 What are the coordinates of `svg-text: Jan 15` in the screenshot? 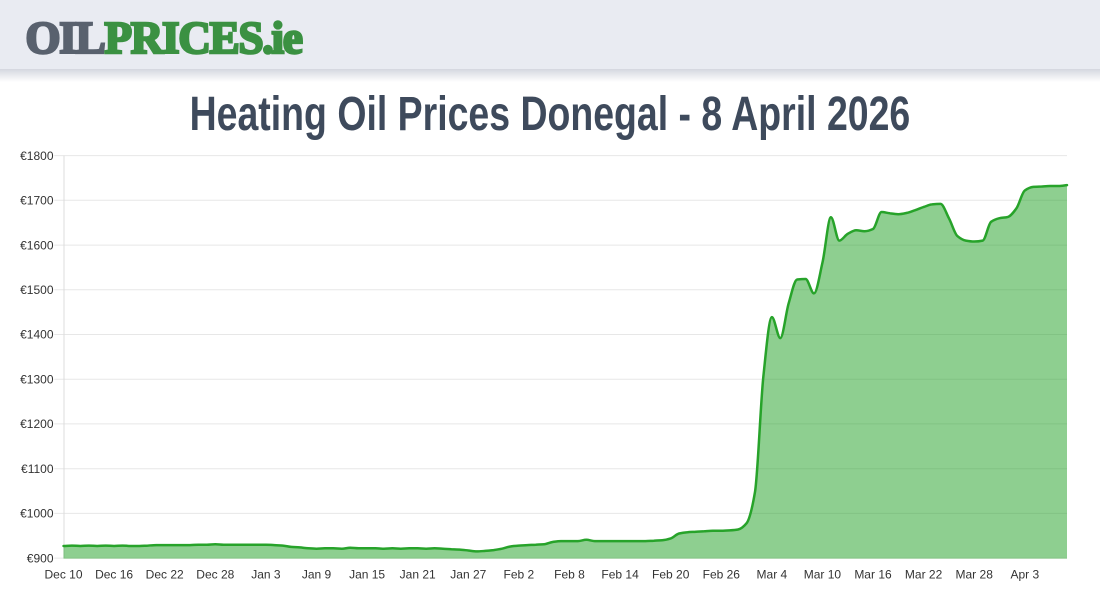 It's located at (367, 575).